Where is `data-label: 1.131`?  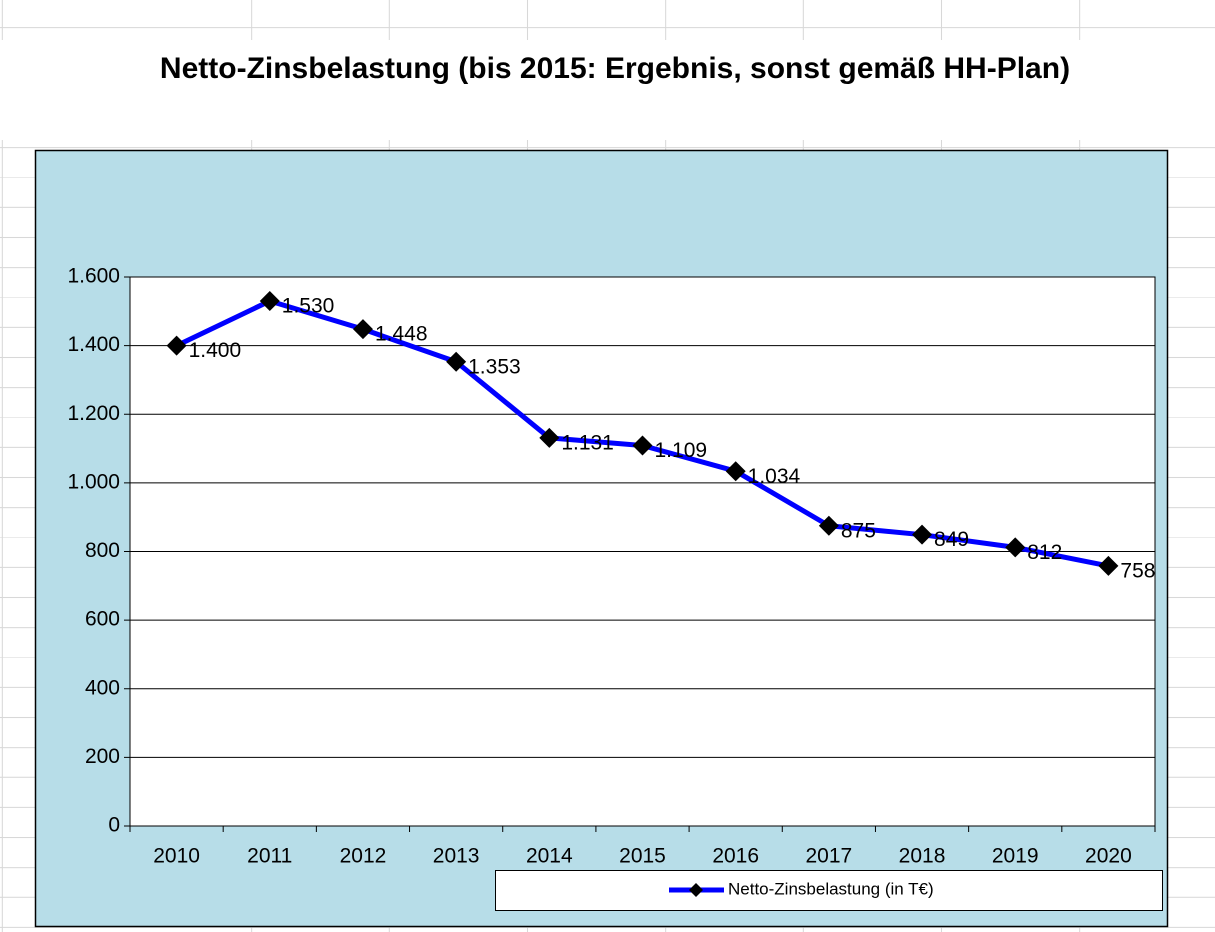
data-label: 1.131 is located at coordinates (587, 442).